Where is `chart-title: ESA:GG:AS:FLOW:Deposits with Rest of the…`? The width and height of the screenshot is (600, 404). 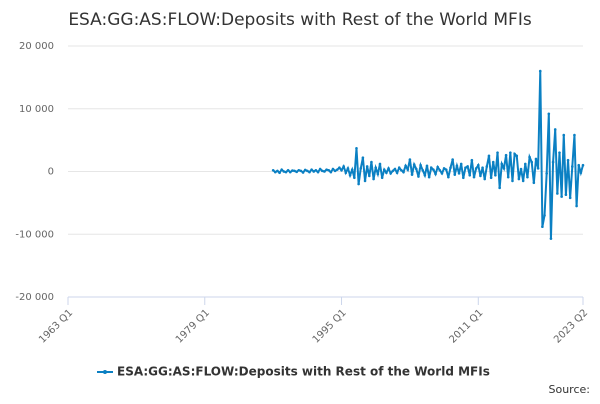 chart-title: ESA:GG:AS:FLOW:Deposits with Rest of the… is located at coordinates (300, 20).